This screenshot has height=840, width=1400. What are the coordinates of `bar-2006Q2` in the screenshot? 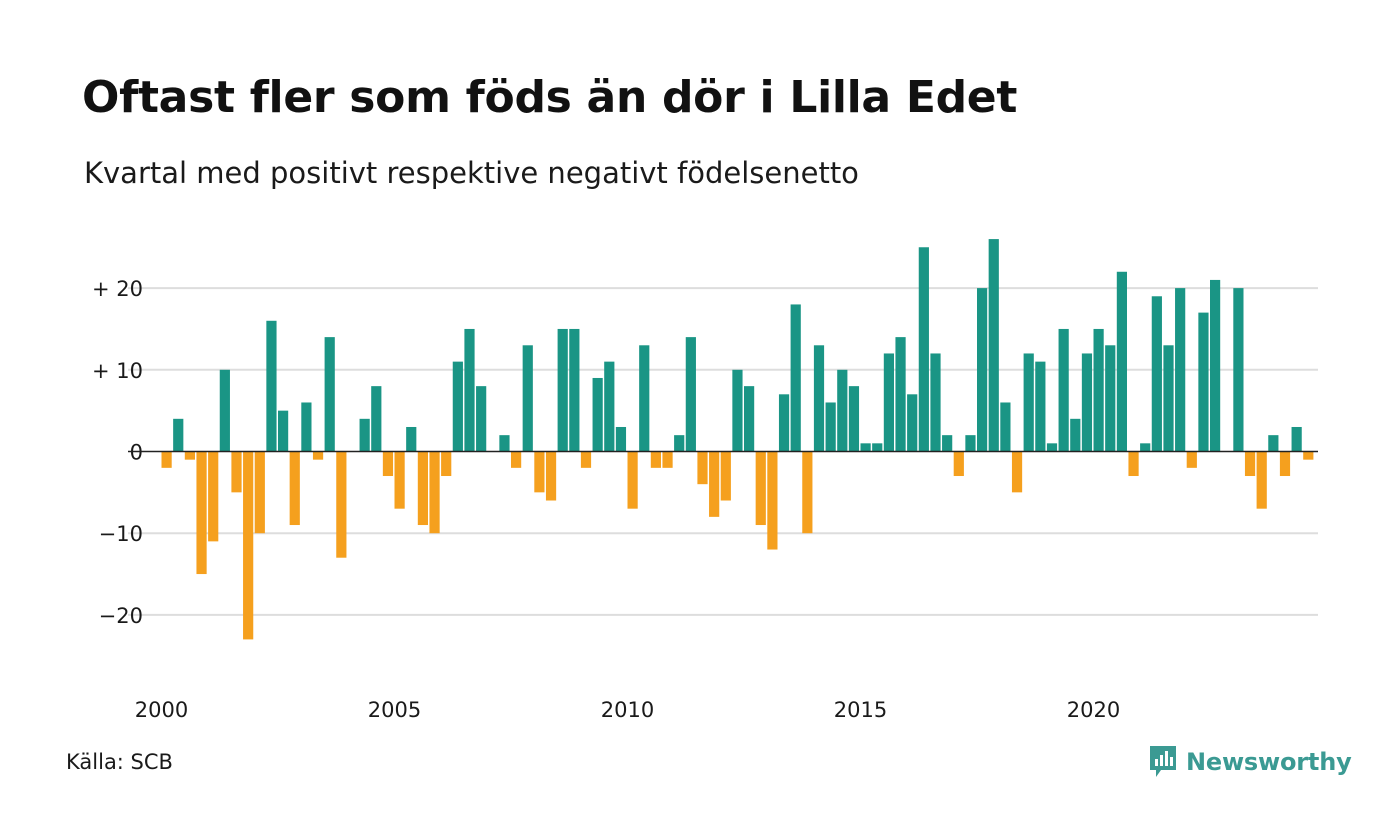 It's located at (457, 406).